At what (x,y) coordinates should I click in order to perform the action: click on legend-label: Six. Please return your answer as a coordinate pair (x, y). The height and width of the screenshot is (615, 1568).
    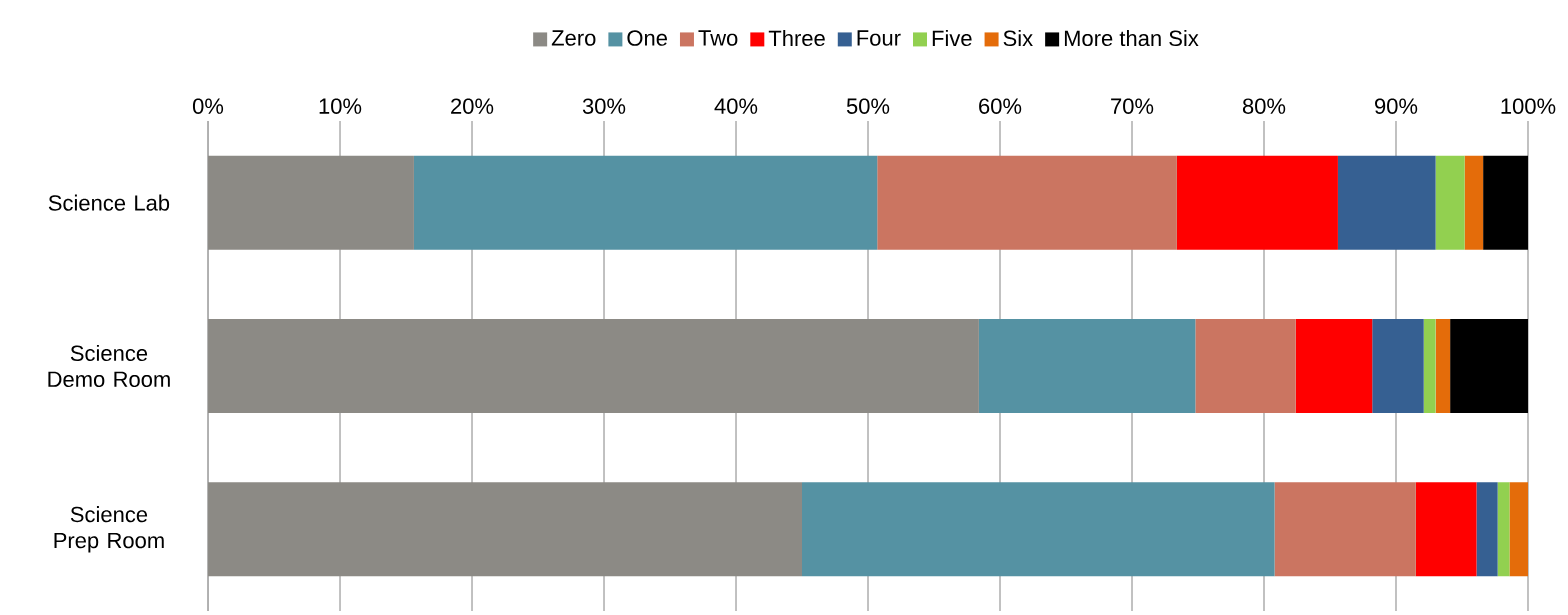
    Looking at the image, I should click on (1018, 38).